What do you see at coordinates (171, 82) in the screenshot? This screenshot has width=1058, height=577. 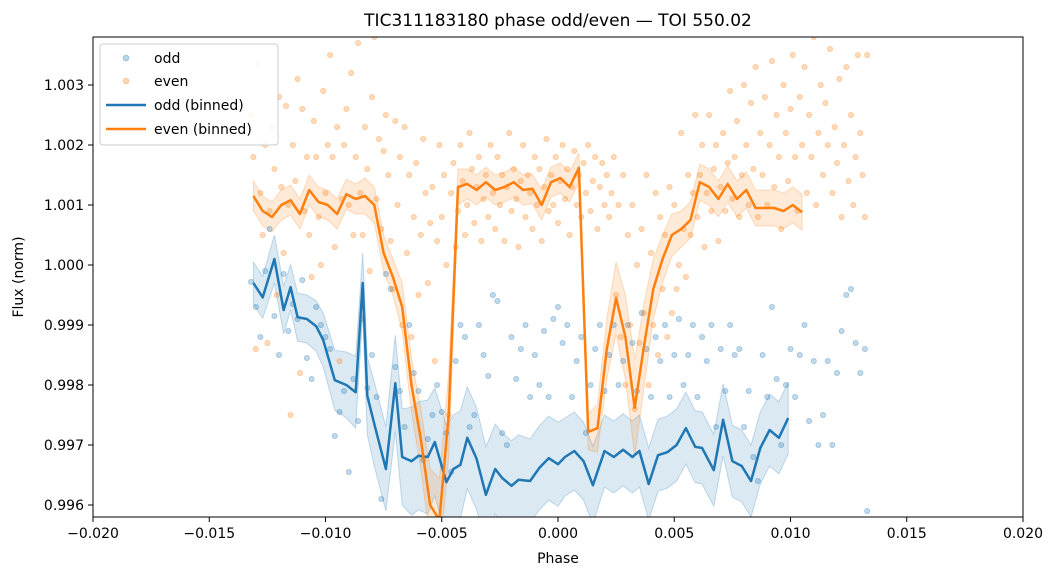 I see `legend-even-label: even` at bounding box center [171, 82].